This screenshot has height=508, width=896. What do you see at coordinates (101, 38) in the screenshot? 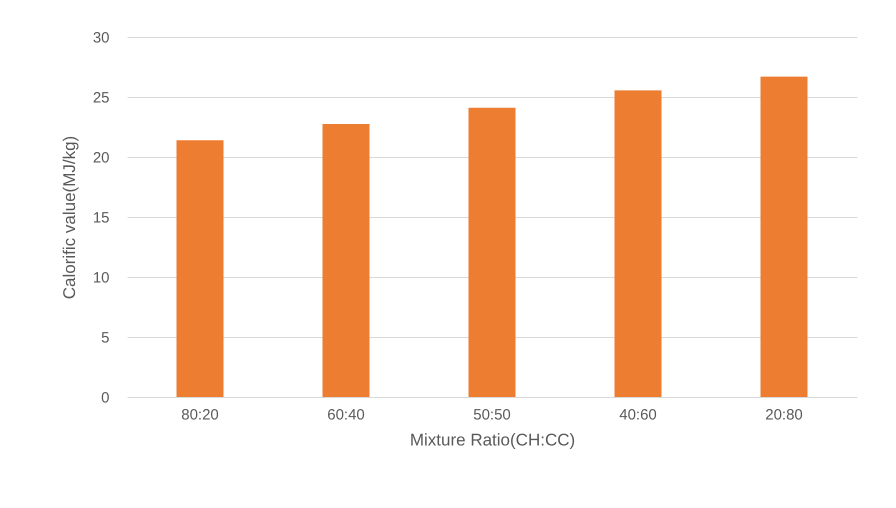
I see `y-tick-label: 30` at bounding box center [101, 38].